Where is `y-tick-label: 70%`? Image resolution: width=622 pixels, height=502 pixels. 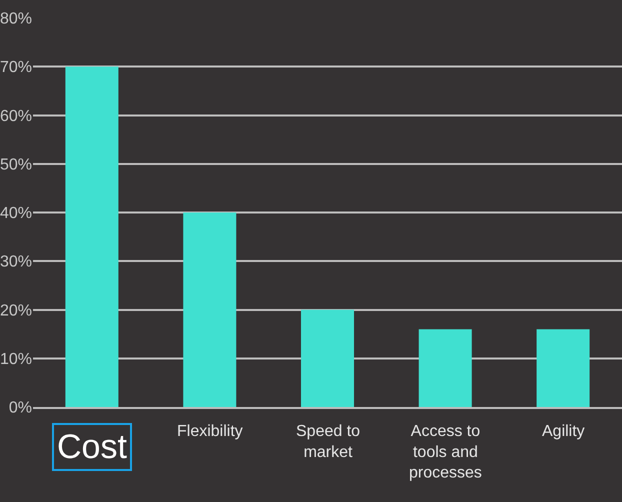
y-tick-label: 70% is located at coordinates (16, 67).